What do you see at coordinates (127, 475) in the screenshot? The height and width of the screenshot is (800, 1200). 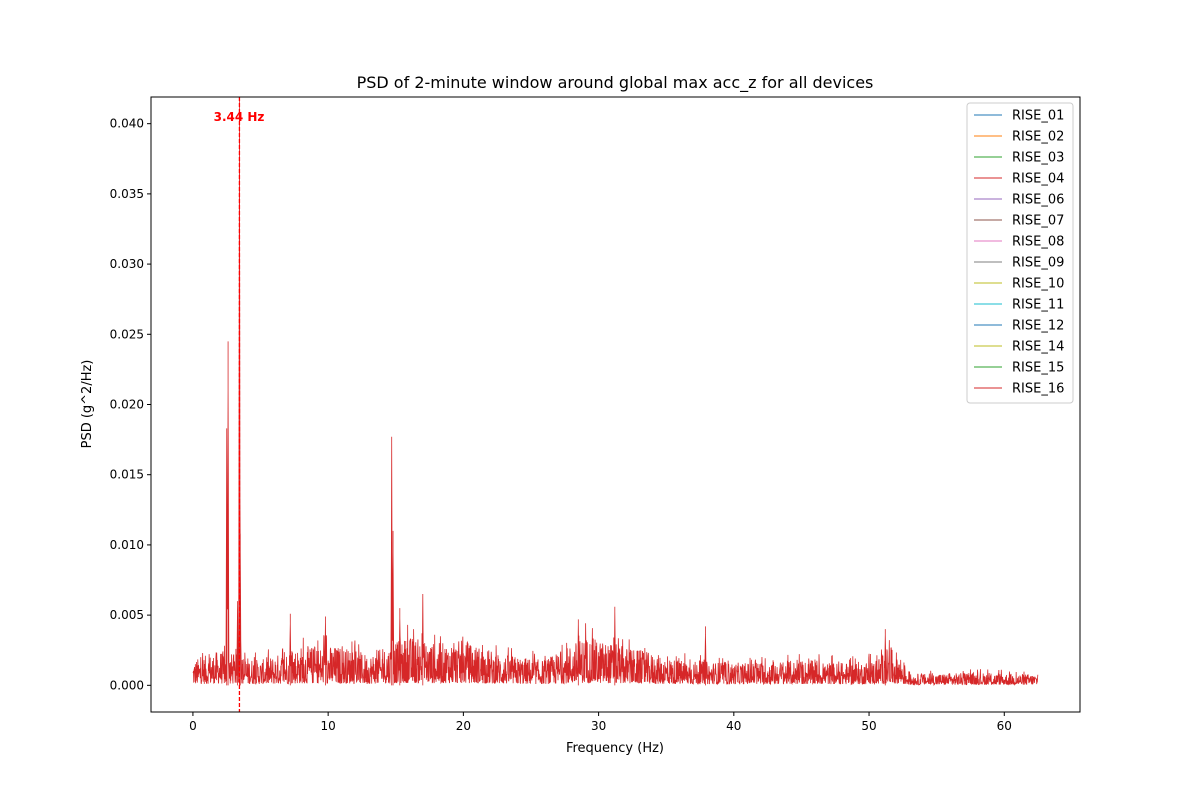 I see `y-tick-label: 0.015` at bounding box center [127, 475].